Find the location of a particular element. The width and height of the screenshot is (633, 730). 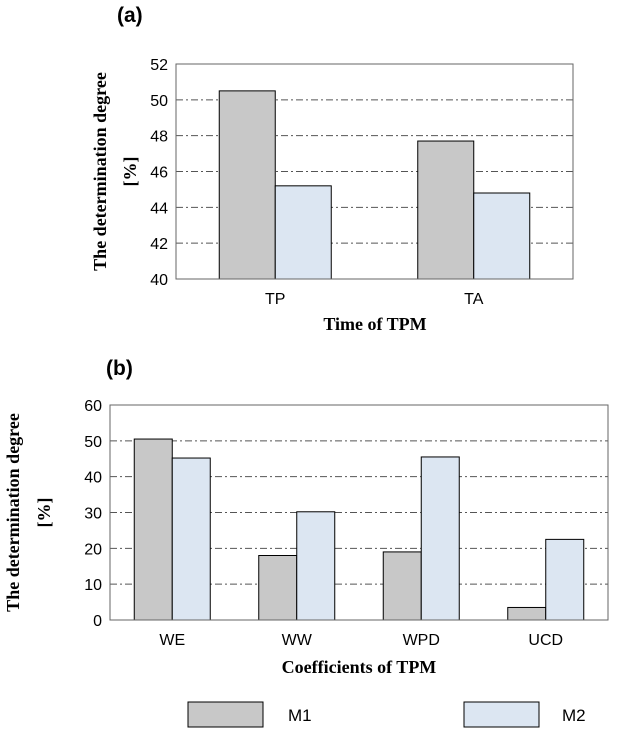

y-tick-label: 44 is located at coordinates (159, 208).